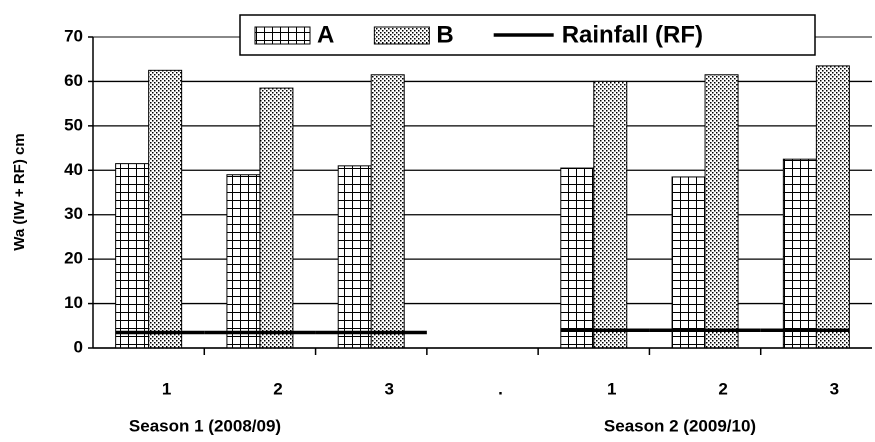  Describe the element at coordinates (680, 425) in the screenshot. I see `group-label: Season 2 (2009/10)` at that location.